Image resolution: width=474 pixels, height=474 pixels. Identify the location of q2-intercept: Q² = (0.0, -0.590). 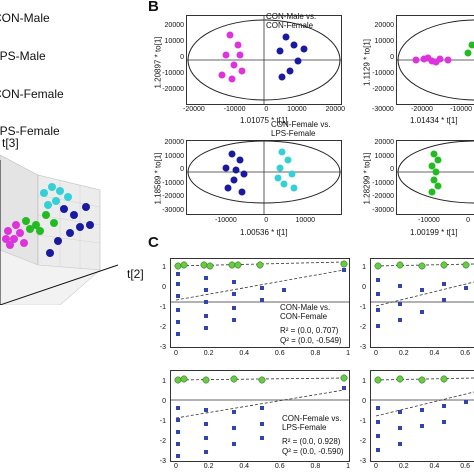
(313, 451).